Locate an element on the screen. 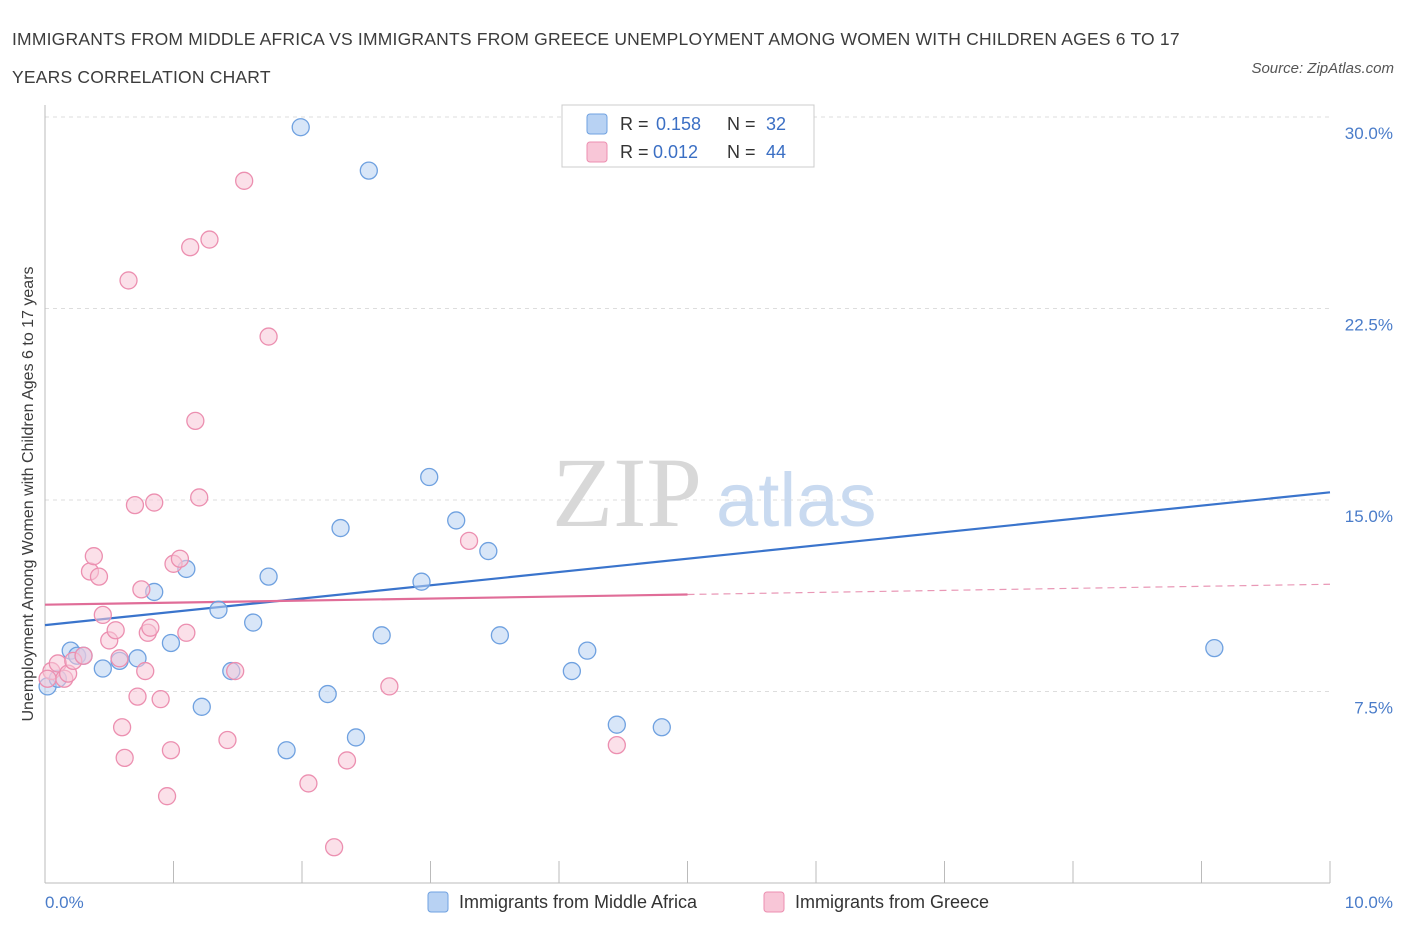 The image size is (1406, 930). x-tick-label-min: 0.0% is located at coordinates (64, 902).